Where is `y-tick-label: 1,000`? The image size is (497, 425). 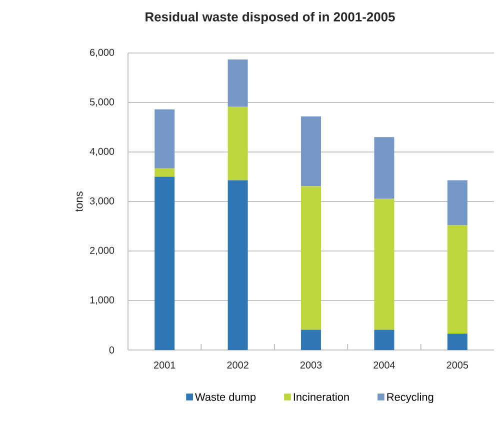 y-tick-label: 1,000 is located at coordinates (102, 300).